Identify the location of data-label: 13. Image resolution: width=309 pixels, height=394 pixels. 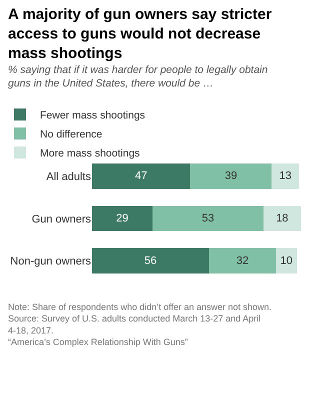
(285, 176).